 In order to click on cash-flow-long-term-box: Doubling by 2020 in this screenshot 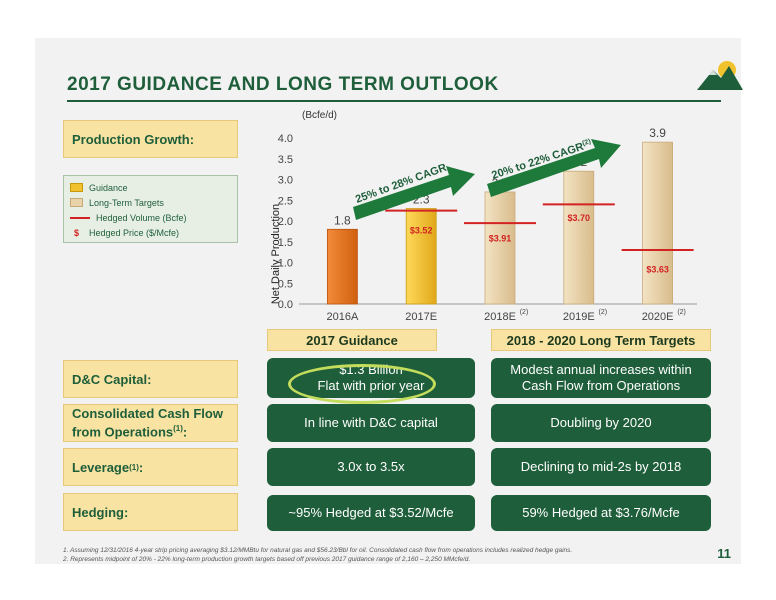, I will do `click(601, 423)`.